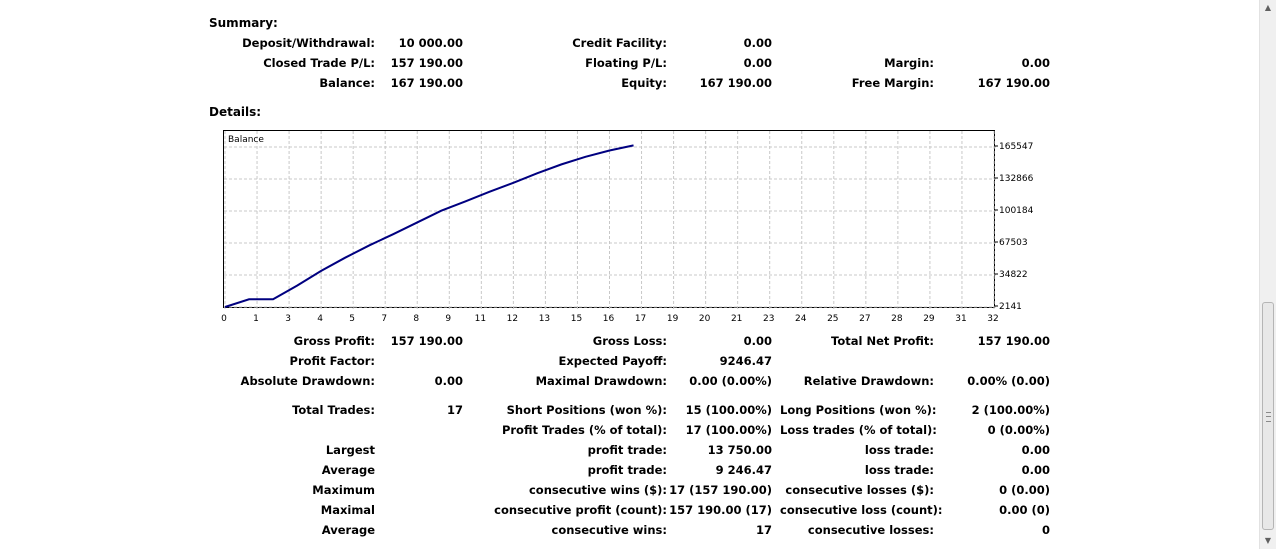 This screenshot has width=1276, height=549. I want to click on floating-pl-label: Floating P/L:, so click(626, 63).